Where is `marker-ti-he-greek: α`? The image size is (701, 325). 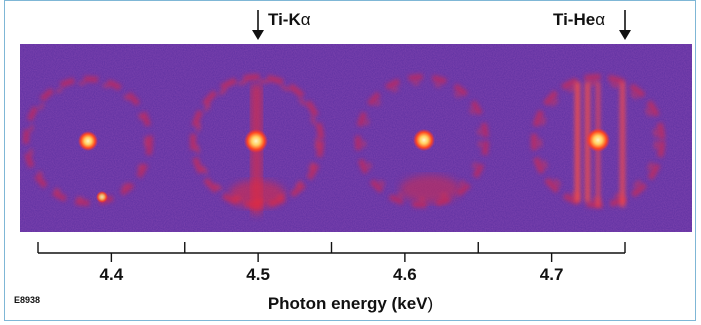 marker-ti-he-greek: α is located at coordinates (600, 19).